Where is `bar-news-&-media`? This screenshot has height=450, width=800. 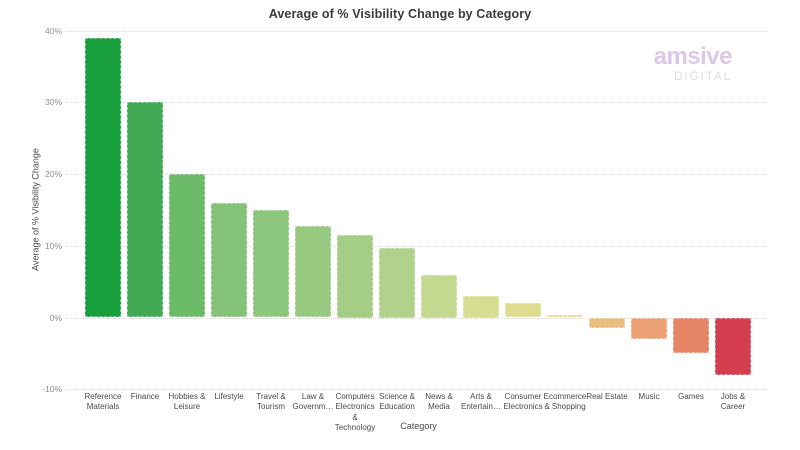
bar-news-&-media is located at coordinates (439, 296).